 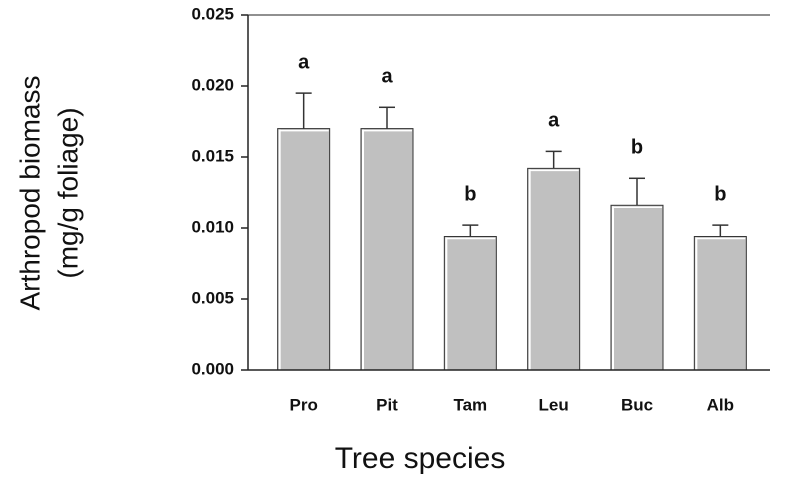 I want to click on y-axis-label: (mg/g foliage), so click(x=67, y=192).